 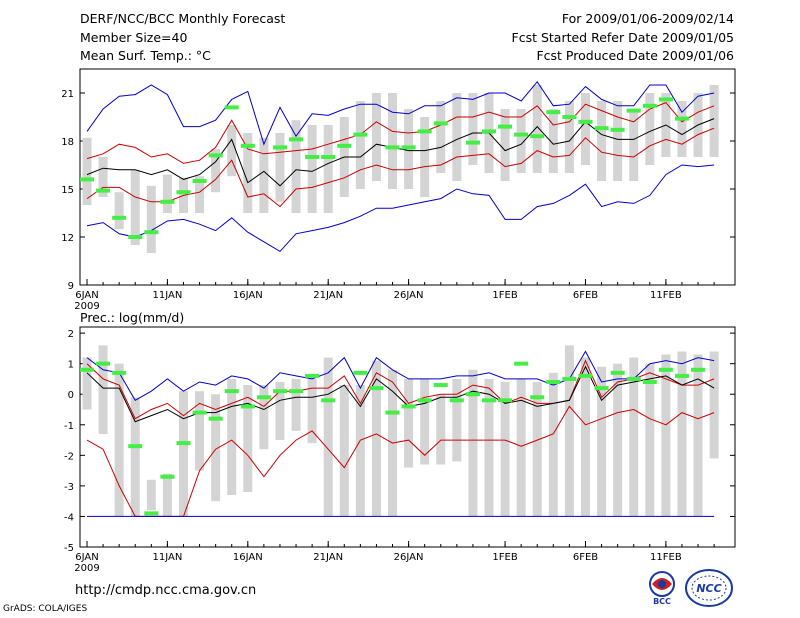 What do you see at coordinates (86, 568) in the screenshot?
I see `prec-year-label: 2009` at bounding box center [86, 568].